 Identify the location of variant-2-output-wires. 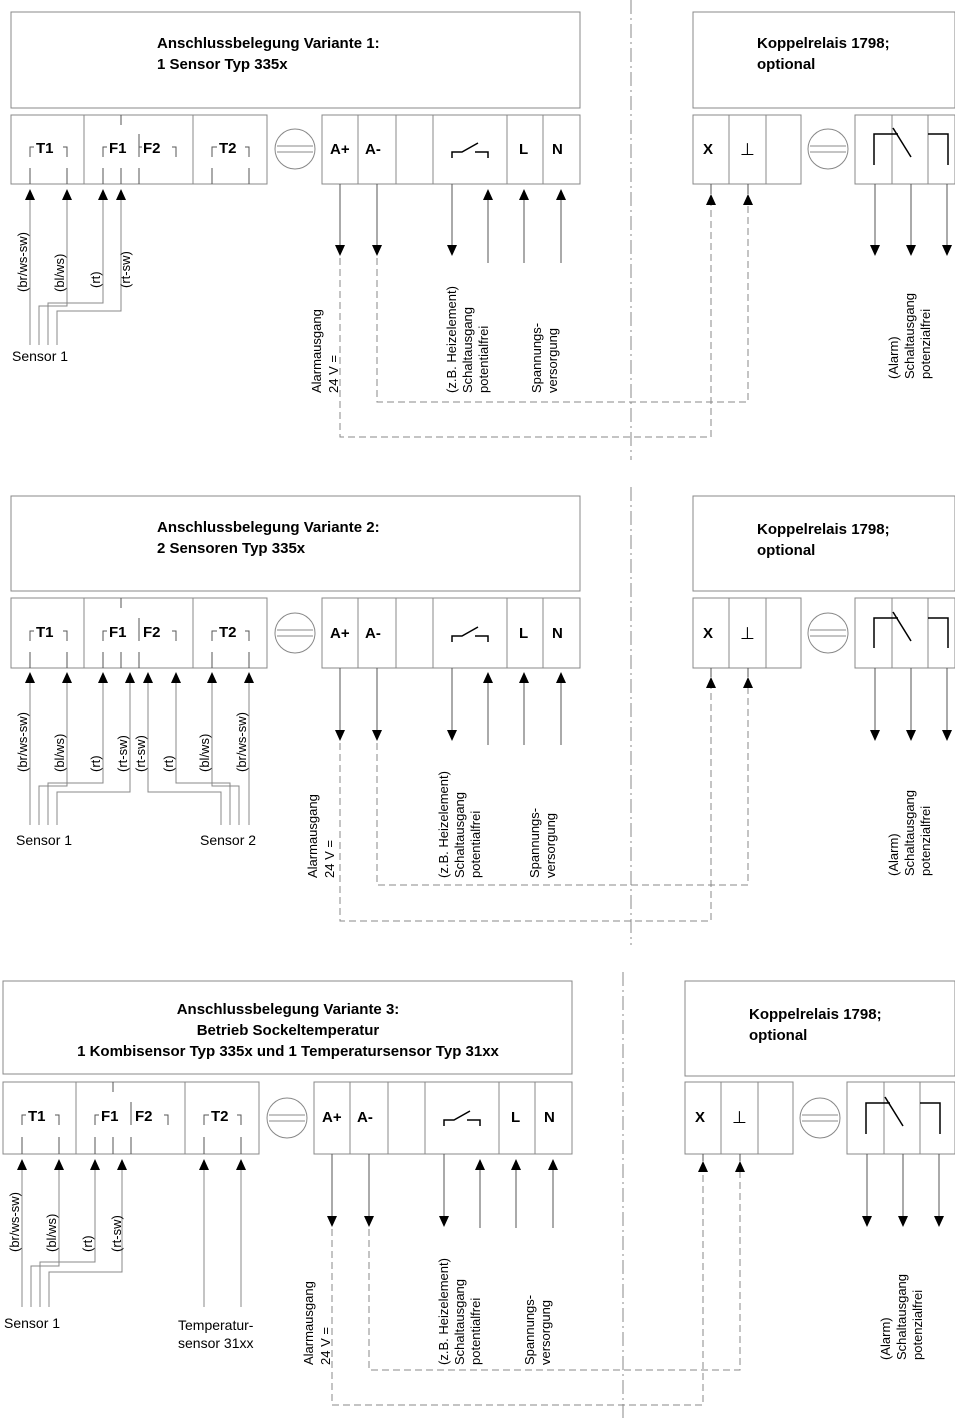
(450, 706).